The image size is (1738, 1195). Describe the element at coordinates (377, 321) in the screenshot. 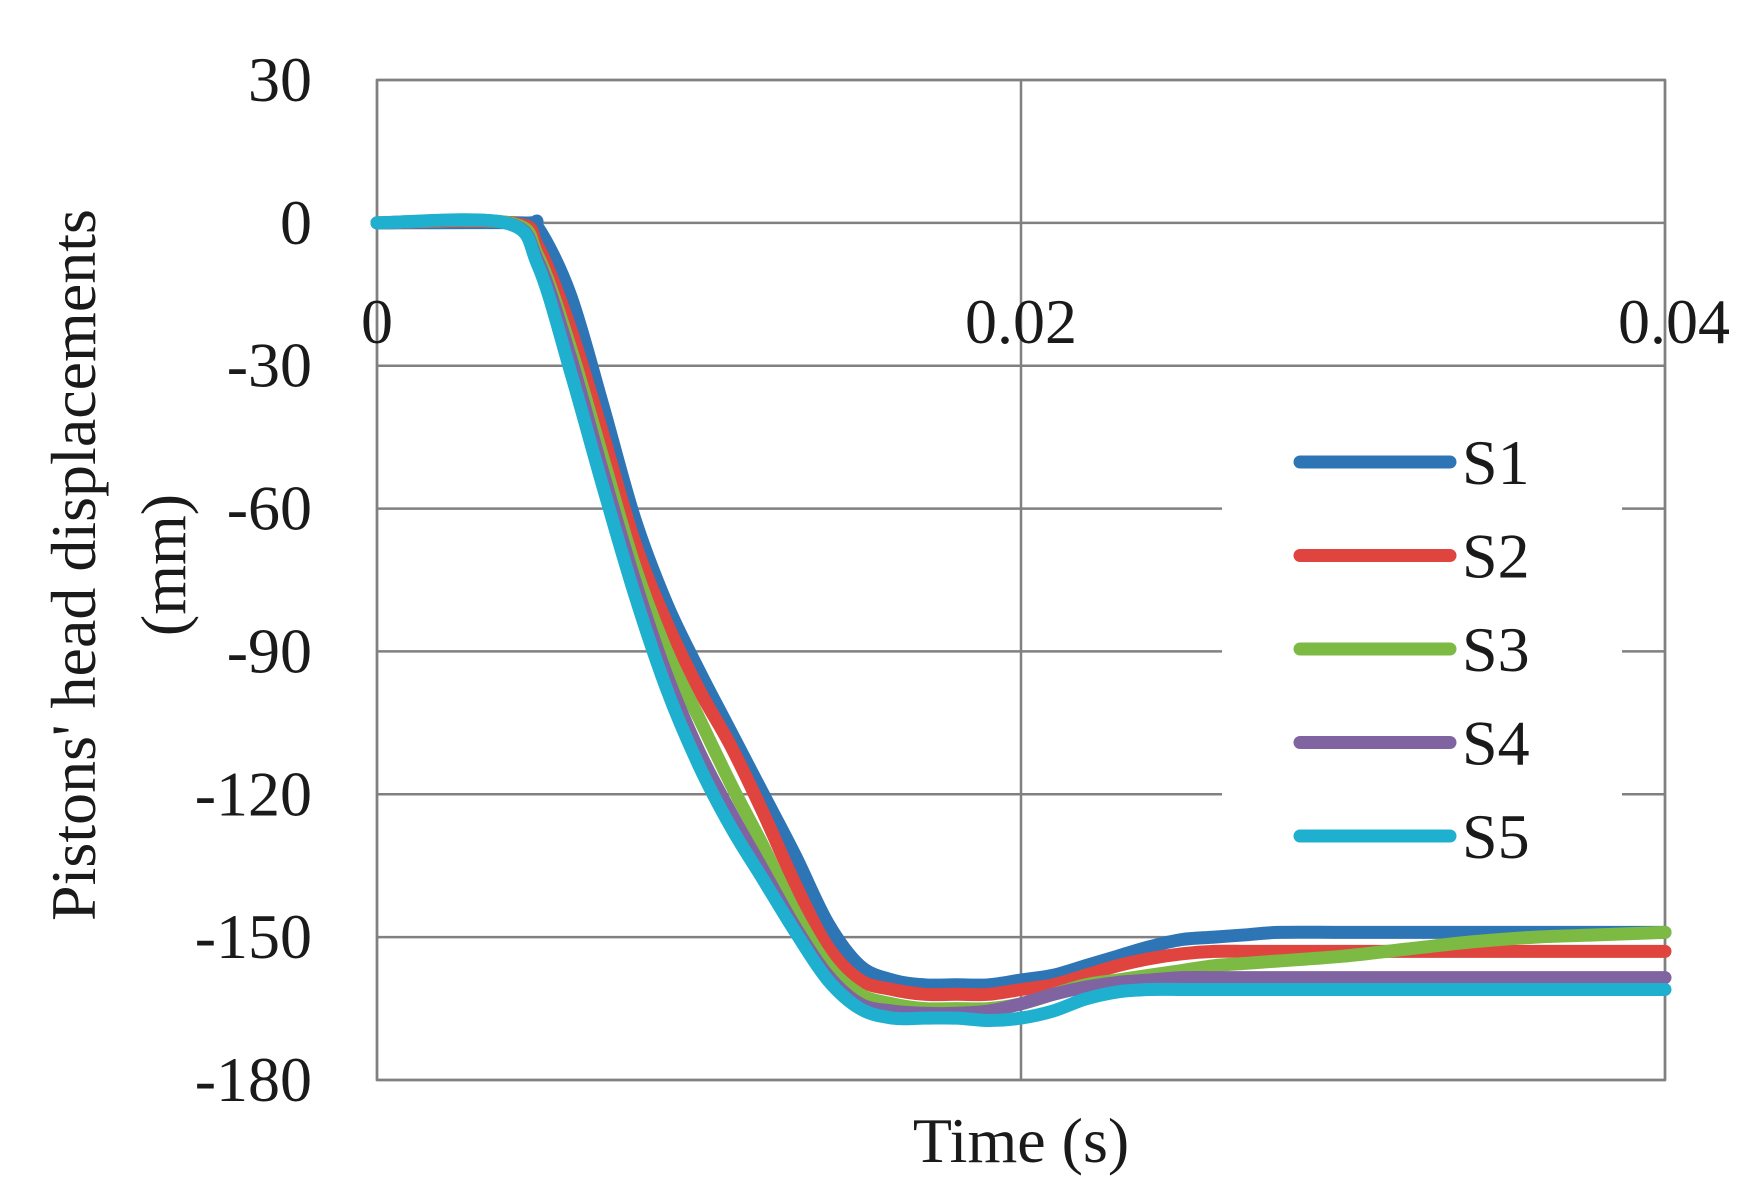

I see `x-tick-label: 0` at that location.